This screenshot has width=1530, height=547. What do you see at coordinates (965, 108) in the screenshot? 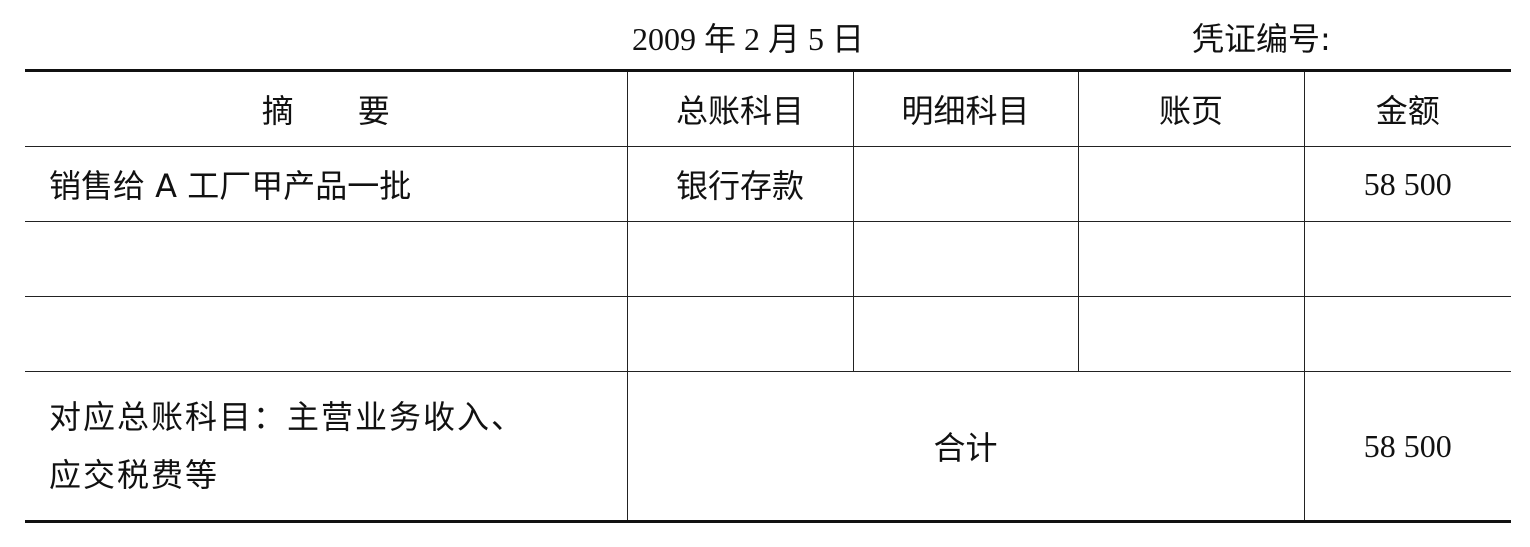
I see `column-header-detail-account: 明细科目` at bounding box center [965, 108].